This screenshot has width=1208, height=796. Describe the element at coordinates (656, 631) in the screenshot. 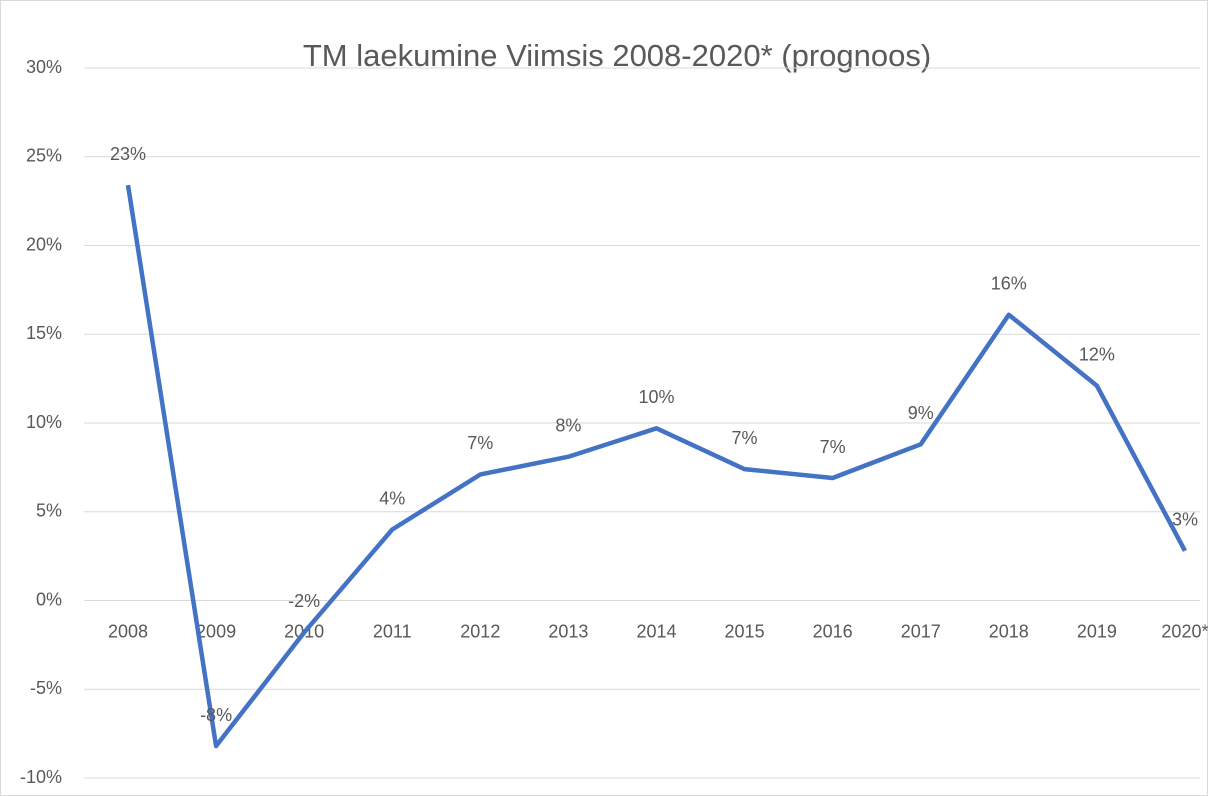

I see `x-tick-label: 2014` at that location.